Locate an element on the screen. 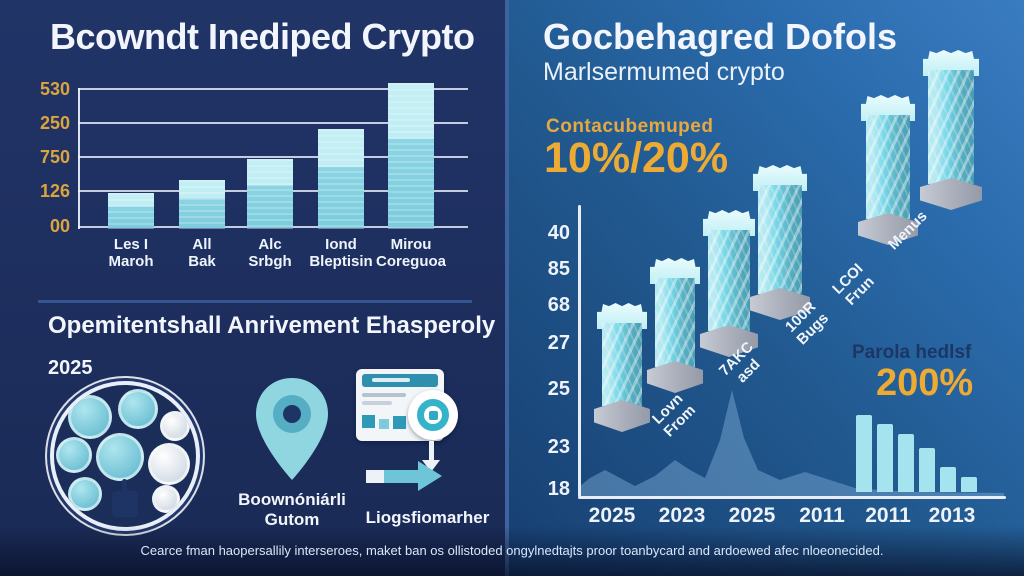 Image resolution: width=1024 pixels, height=576 pixels. x-axis-line is located at coordinates (792, 497).